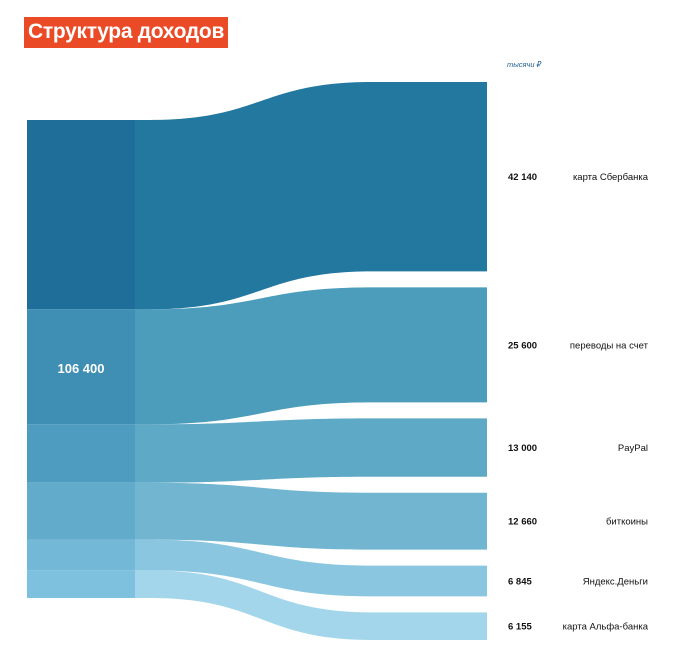  I want to click on chart-title: Структура доходов, so click(126, 32).